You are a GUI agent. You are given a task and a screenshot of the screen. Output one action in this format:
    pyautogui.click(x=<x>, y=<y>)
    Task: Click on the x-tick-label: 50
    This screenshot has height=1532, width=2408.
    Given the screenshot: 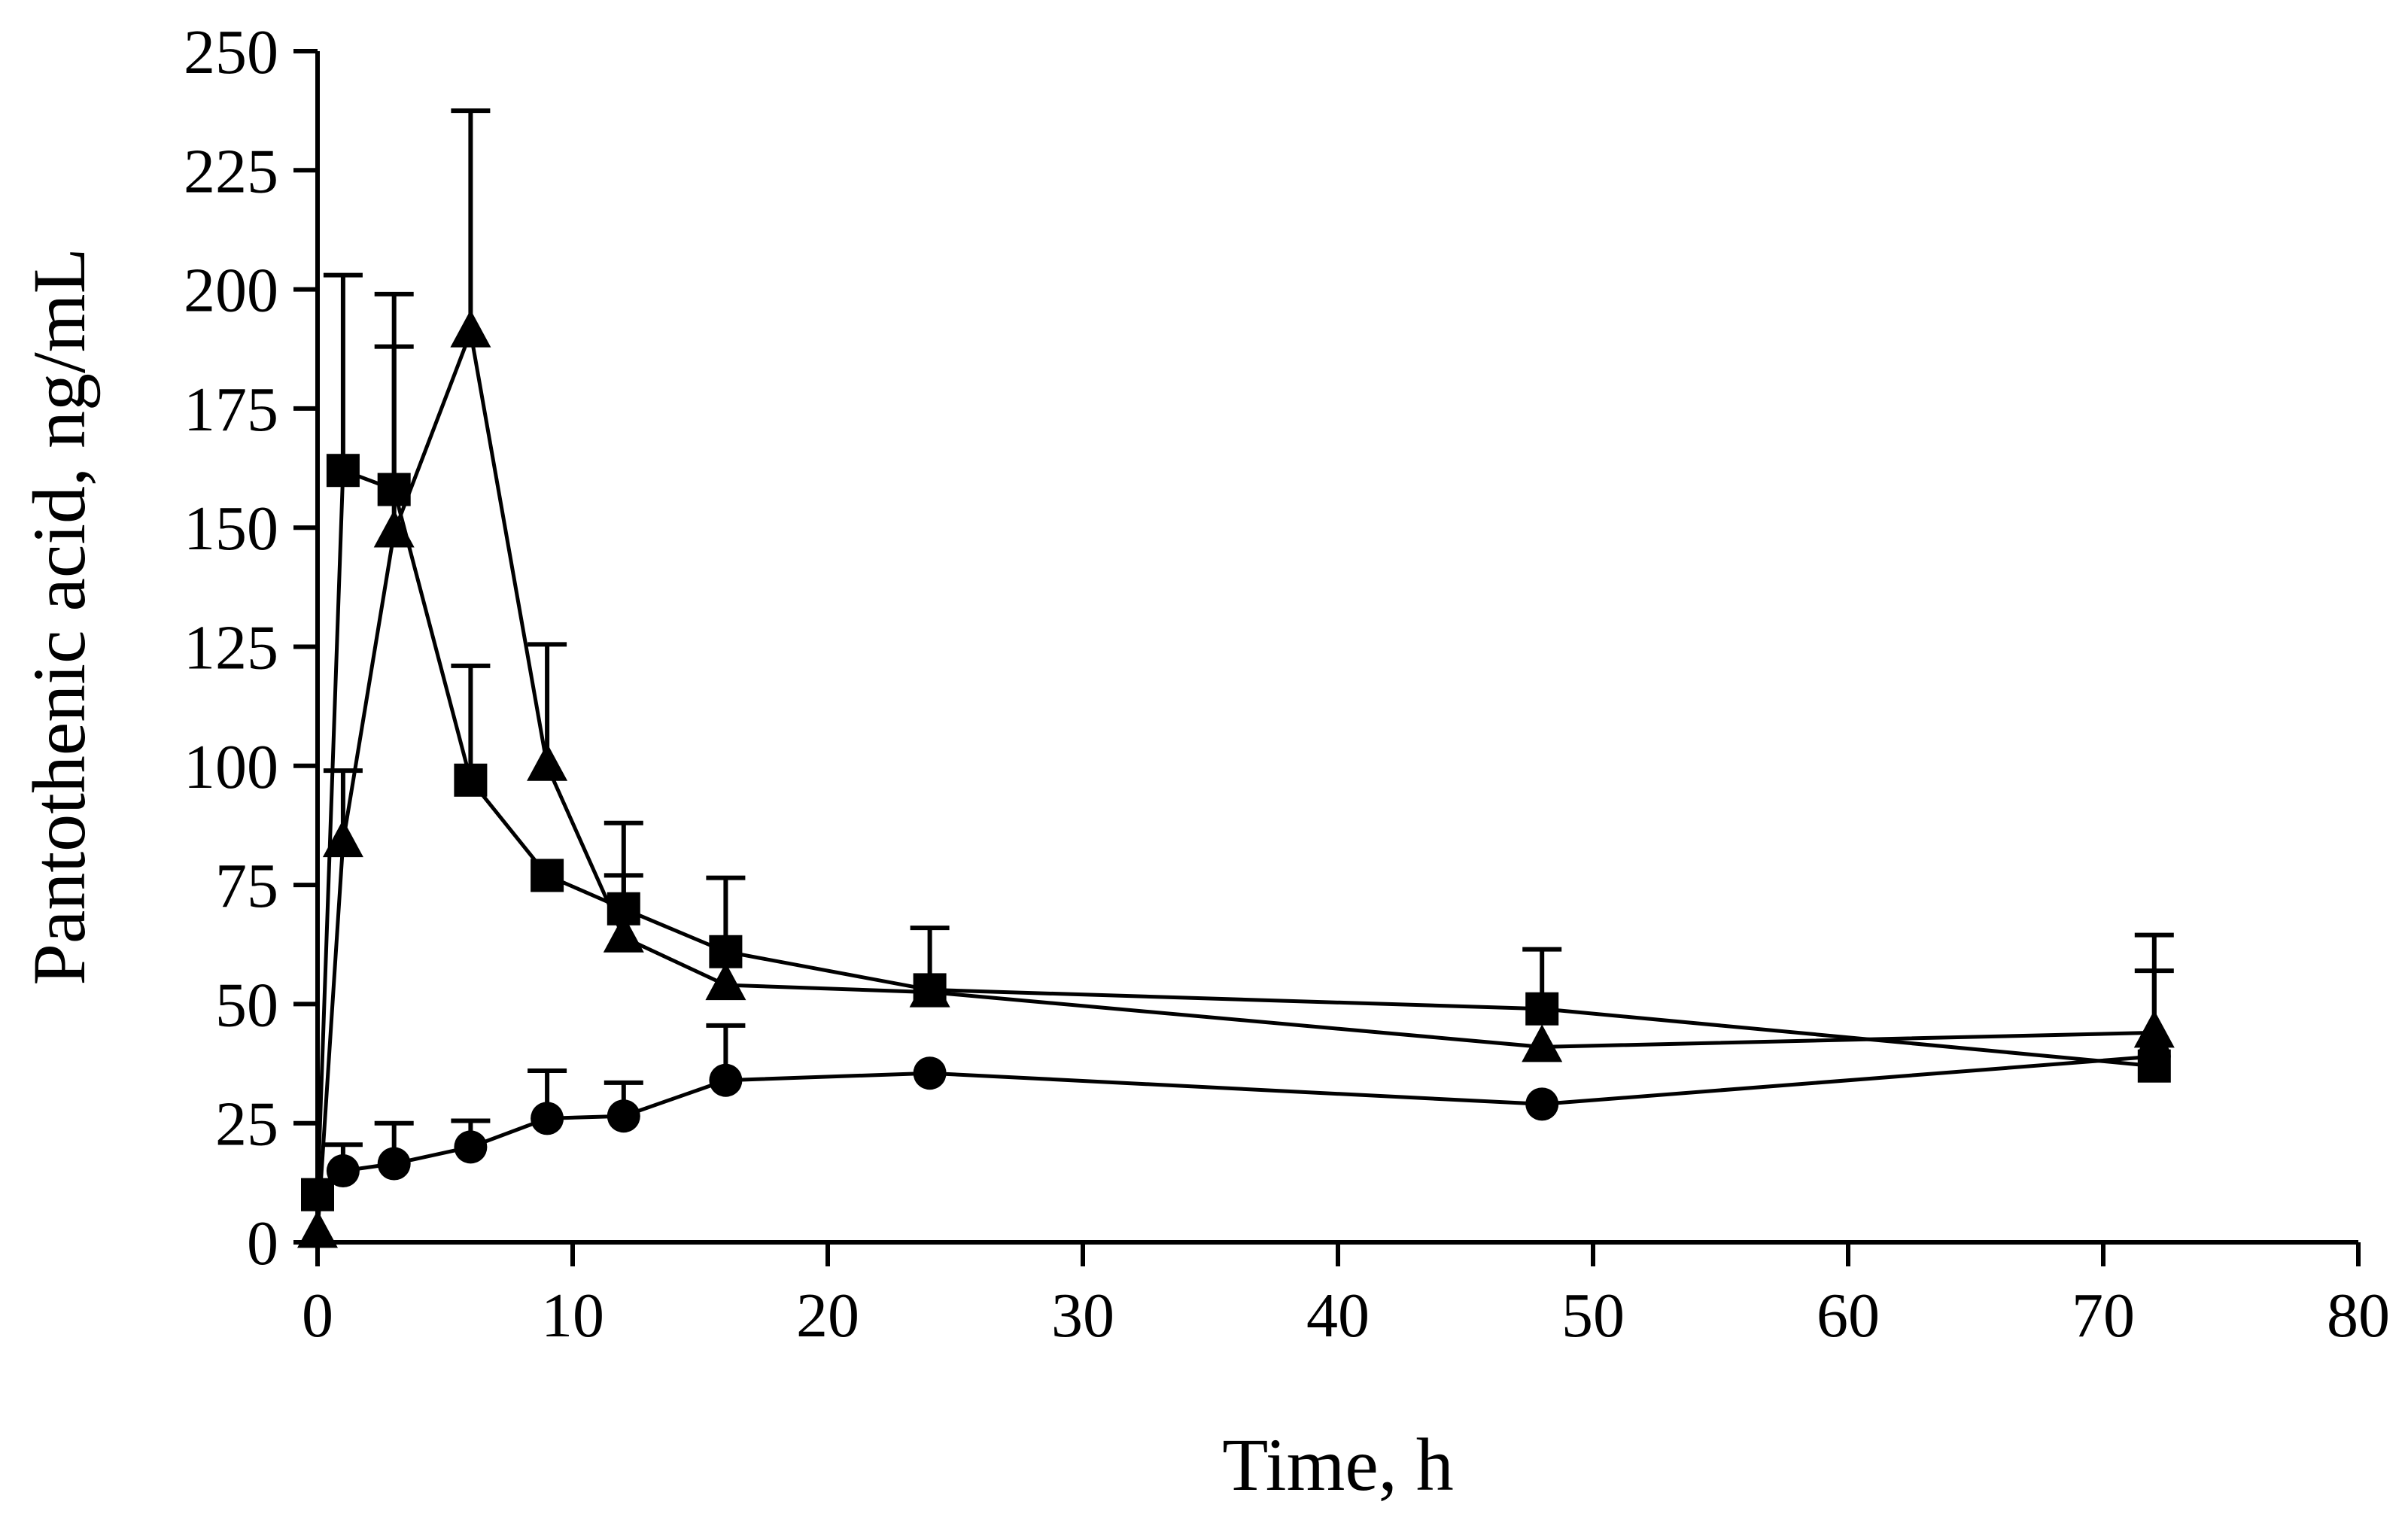 What is the action you would take?
    pyautogui.click(x=1593, y=1316)
    